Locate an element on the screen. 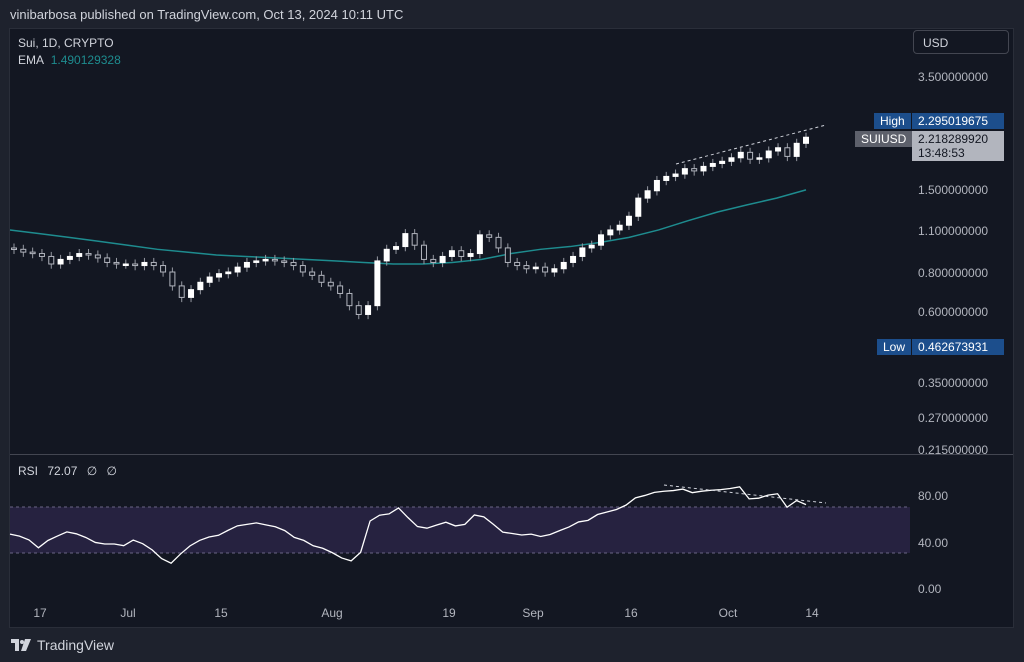 This screenshot has width=1024, height=662. rsi-legend: RSI 72.07 ∅ ∅ is located at coordinates (67, 471).